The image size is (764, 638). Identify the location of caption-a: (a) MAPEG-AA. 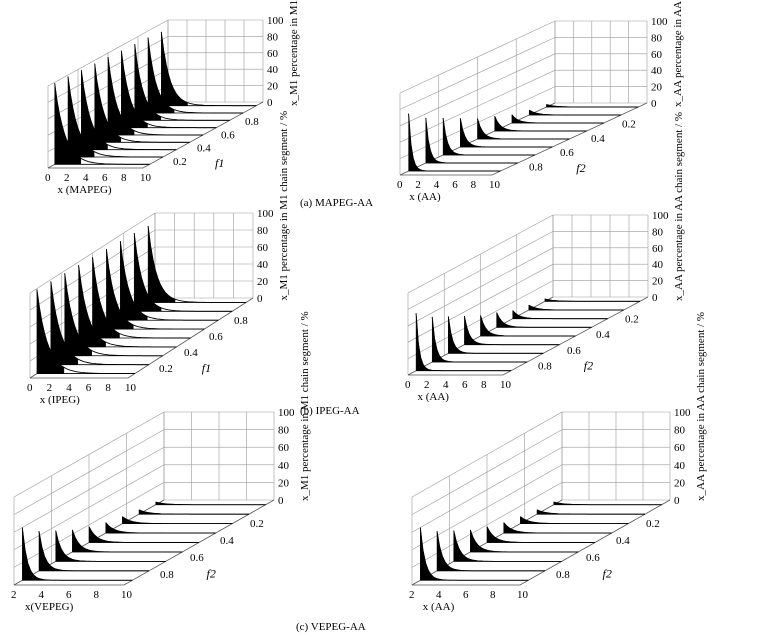
(336, 203).